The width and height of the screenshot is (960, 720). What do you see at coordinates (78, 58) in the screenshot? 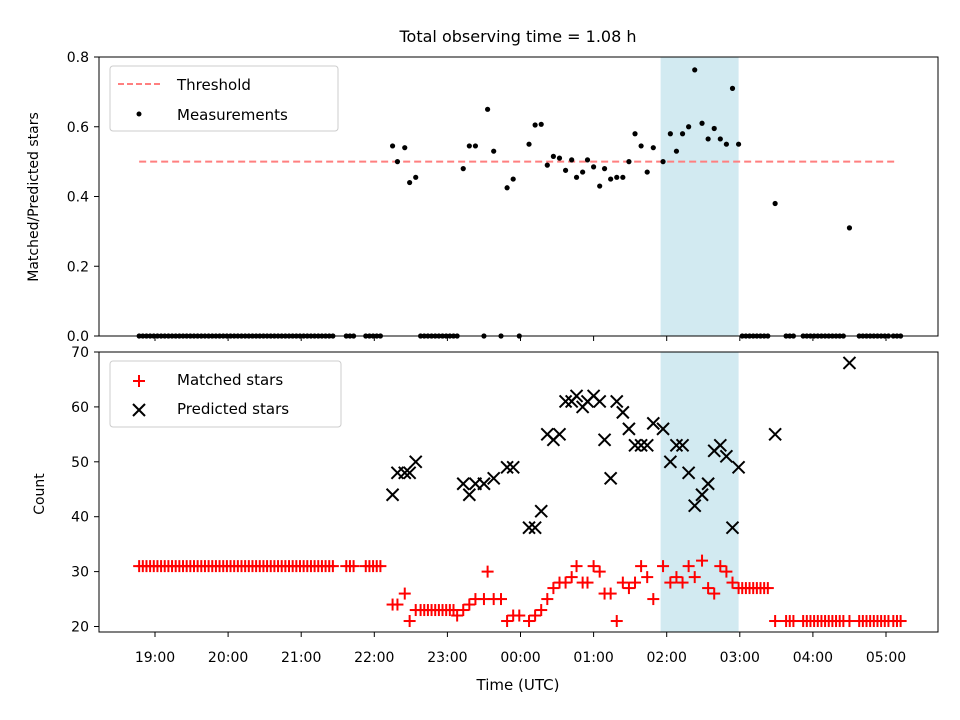
I see `top-y-tick-label: 0.8` at bounding box center [78, 58].